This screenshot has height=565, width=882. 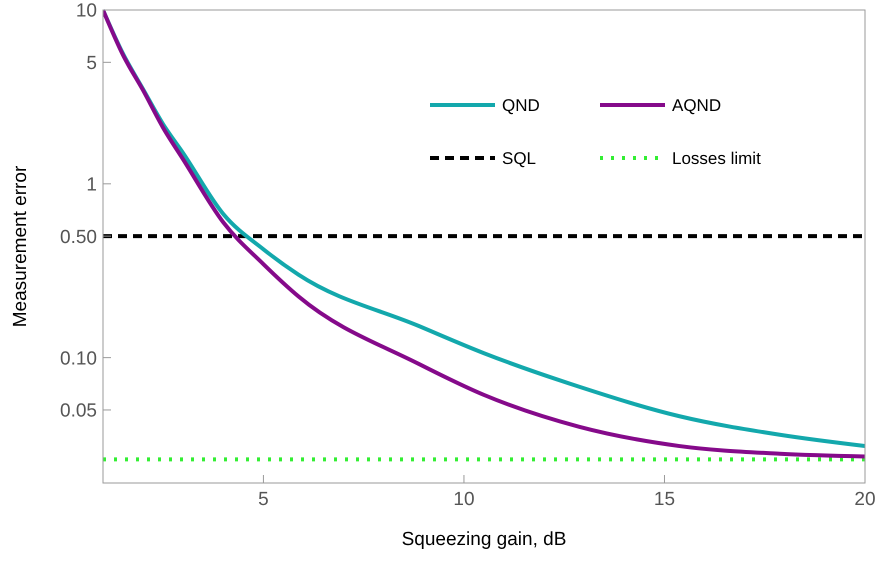 I want to click on x-tick-label: 5, so click(x=263, y=499).